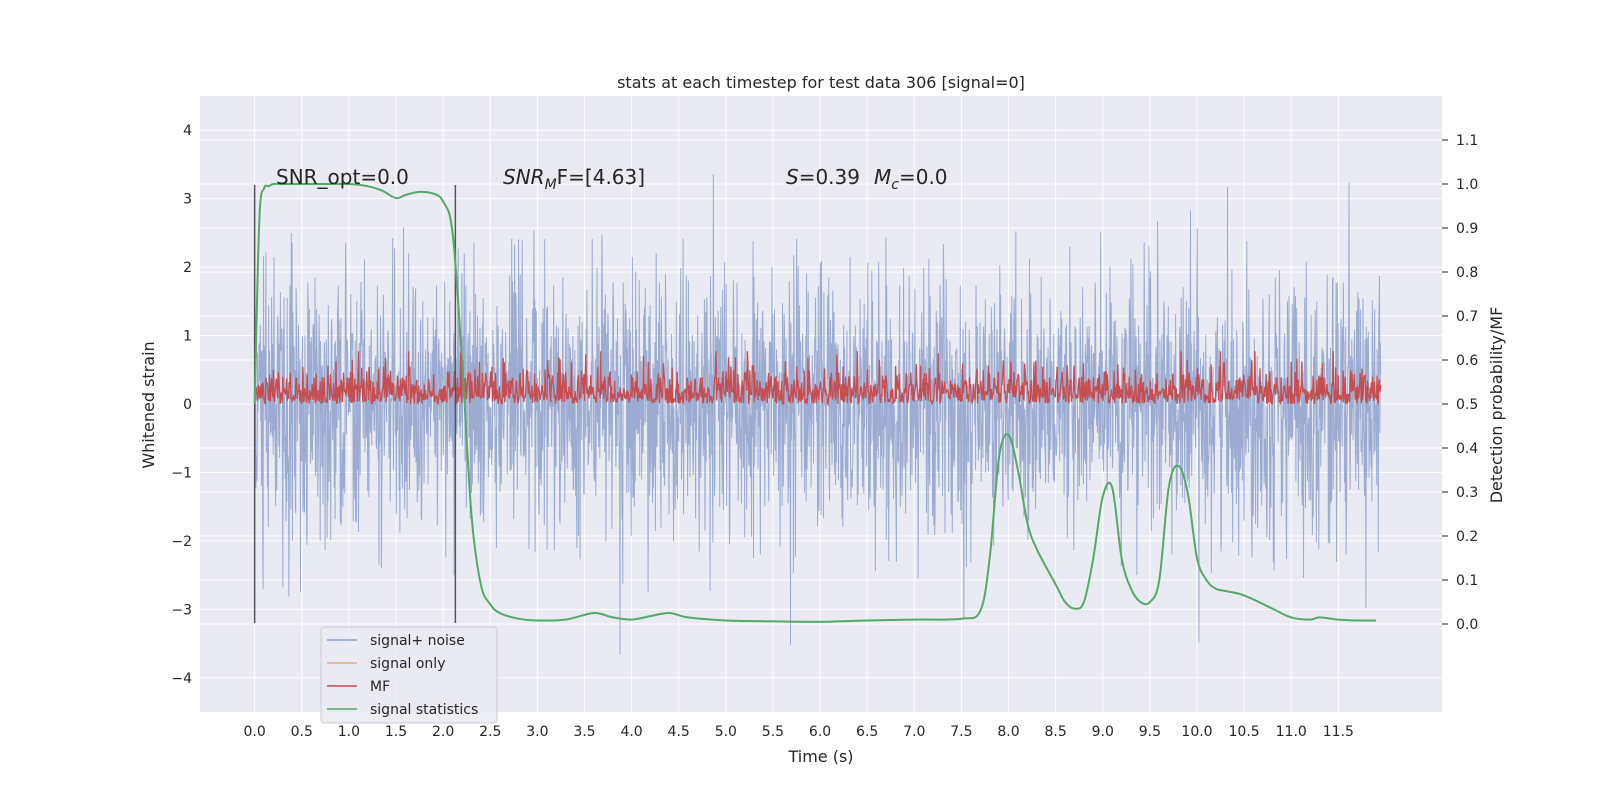 This screenshot has height=800, width=1600. I want to click on x-tick-label: 4.0, so click(631, 732).